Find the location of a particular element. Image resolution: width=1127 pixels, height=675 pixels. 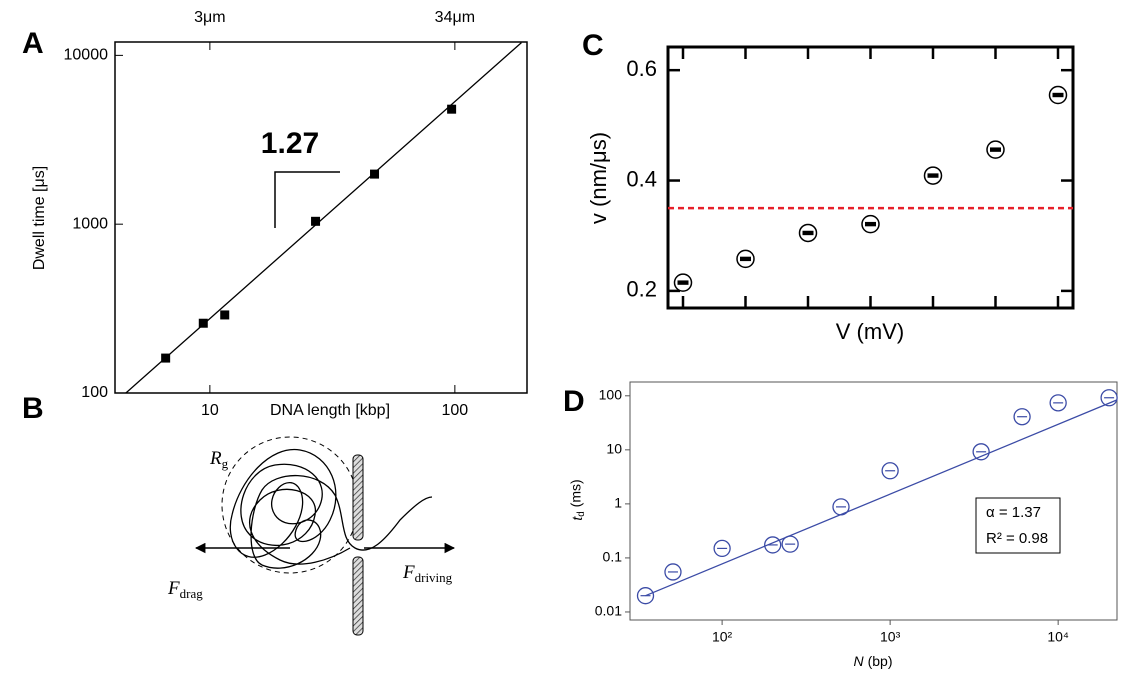

symbol: t is located at coordinates (577, 518).